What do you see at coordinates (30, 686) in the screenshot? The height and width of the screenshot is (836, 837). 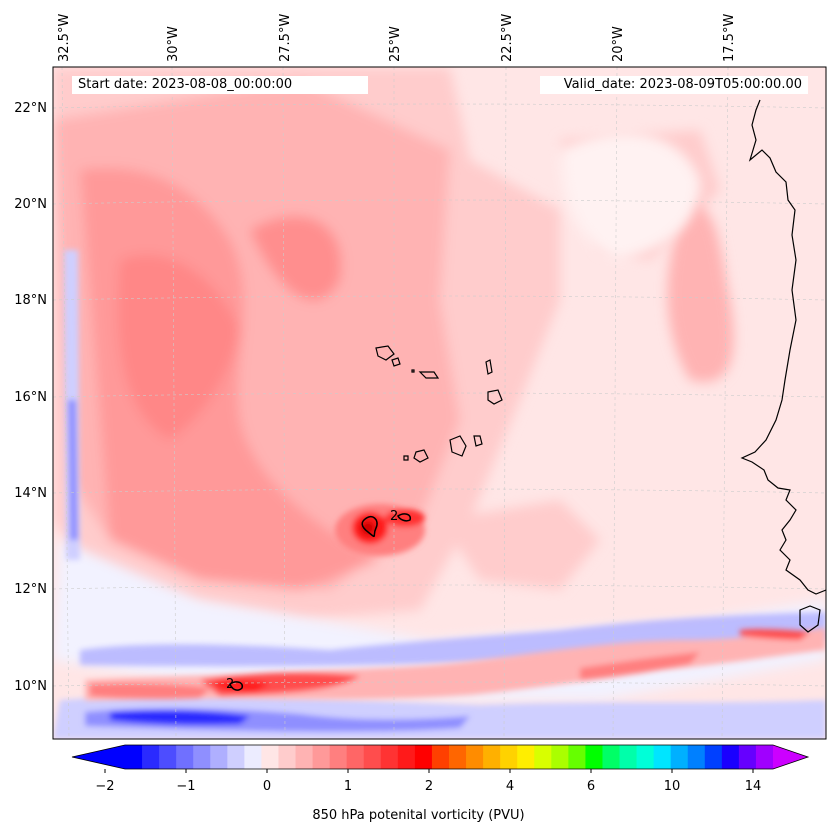 I see `lat-label: 10°N` at bounding box center [30, 686].